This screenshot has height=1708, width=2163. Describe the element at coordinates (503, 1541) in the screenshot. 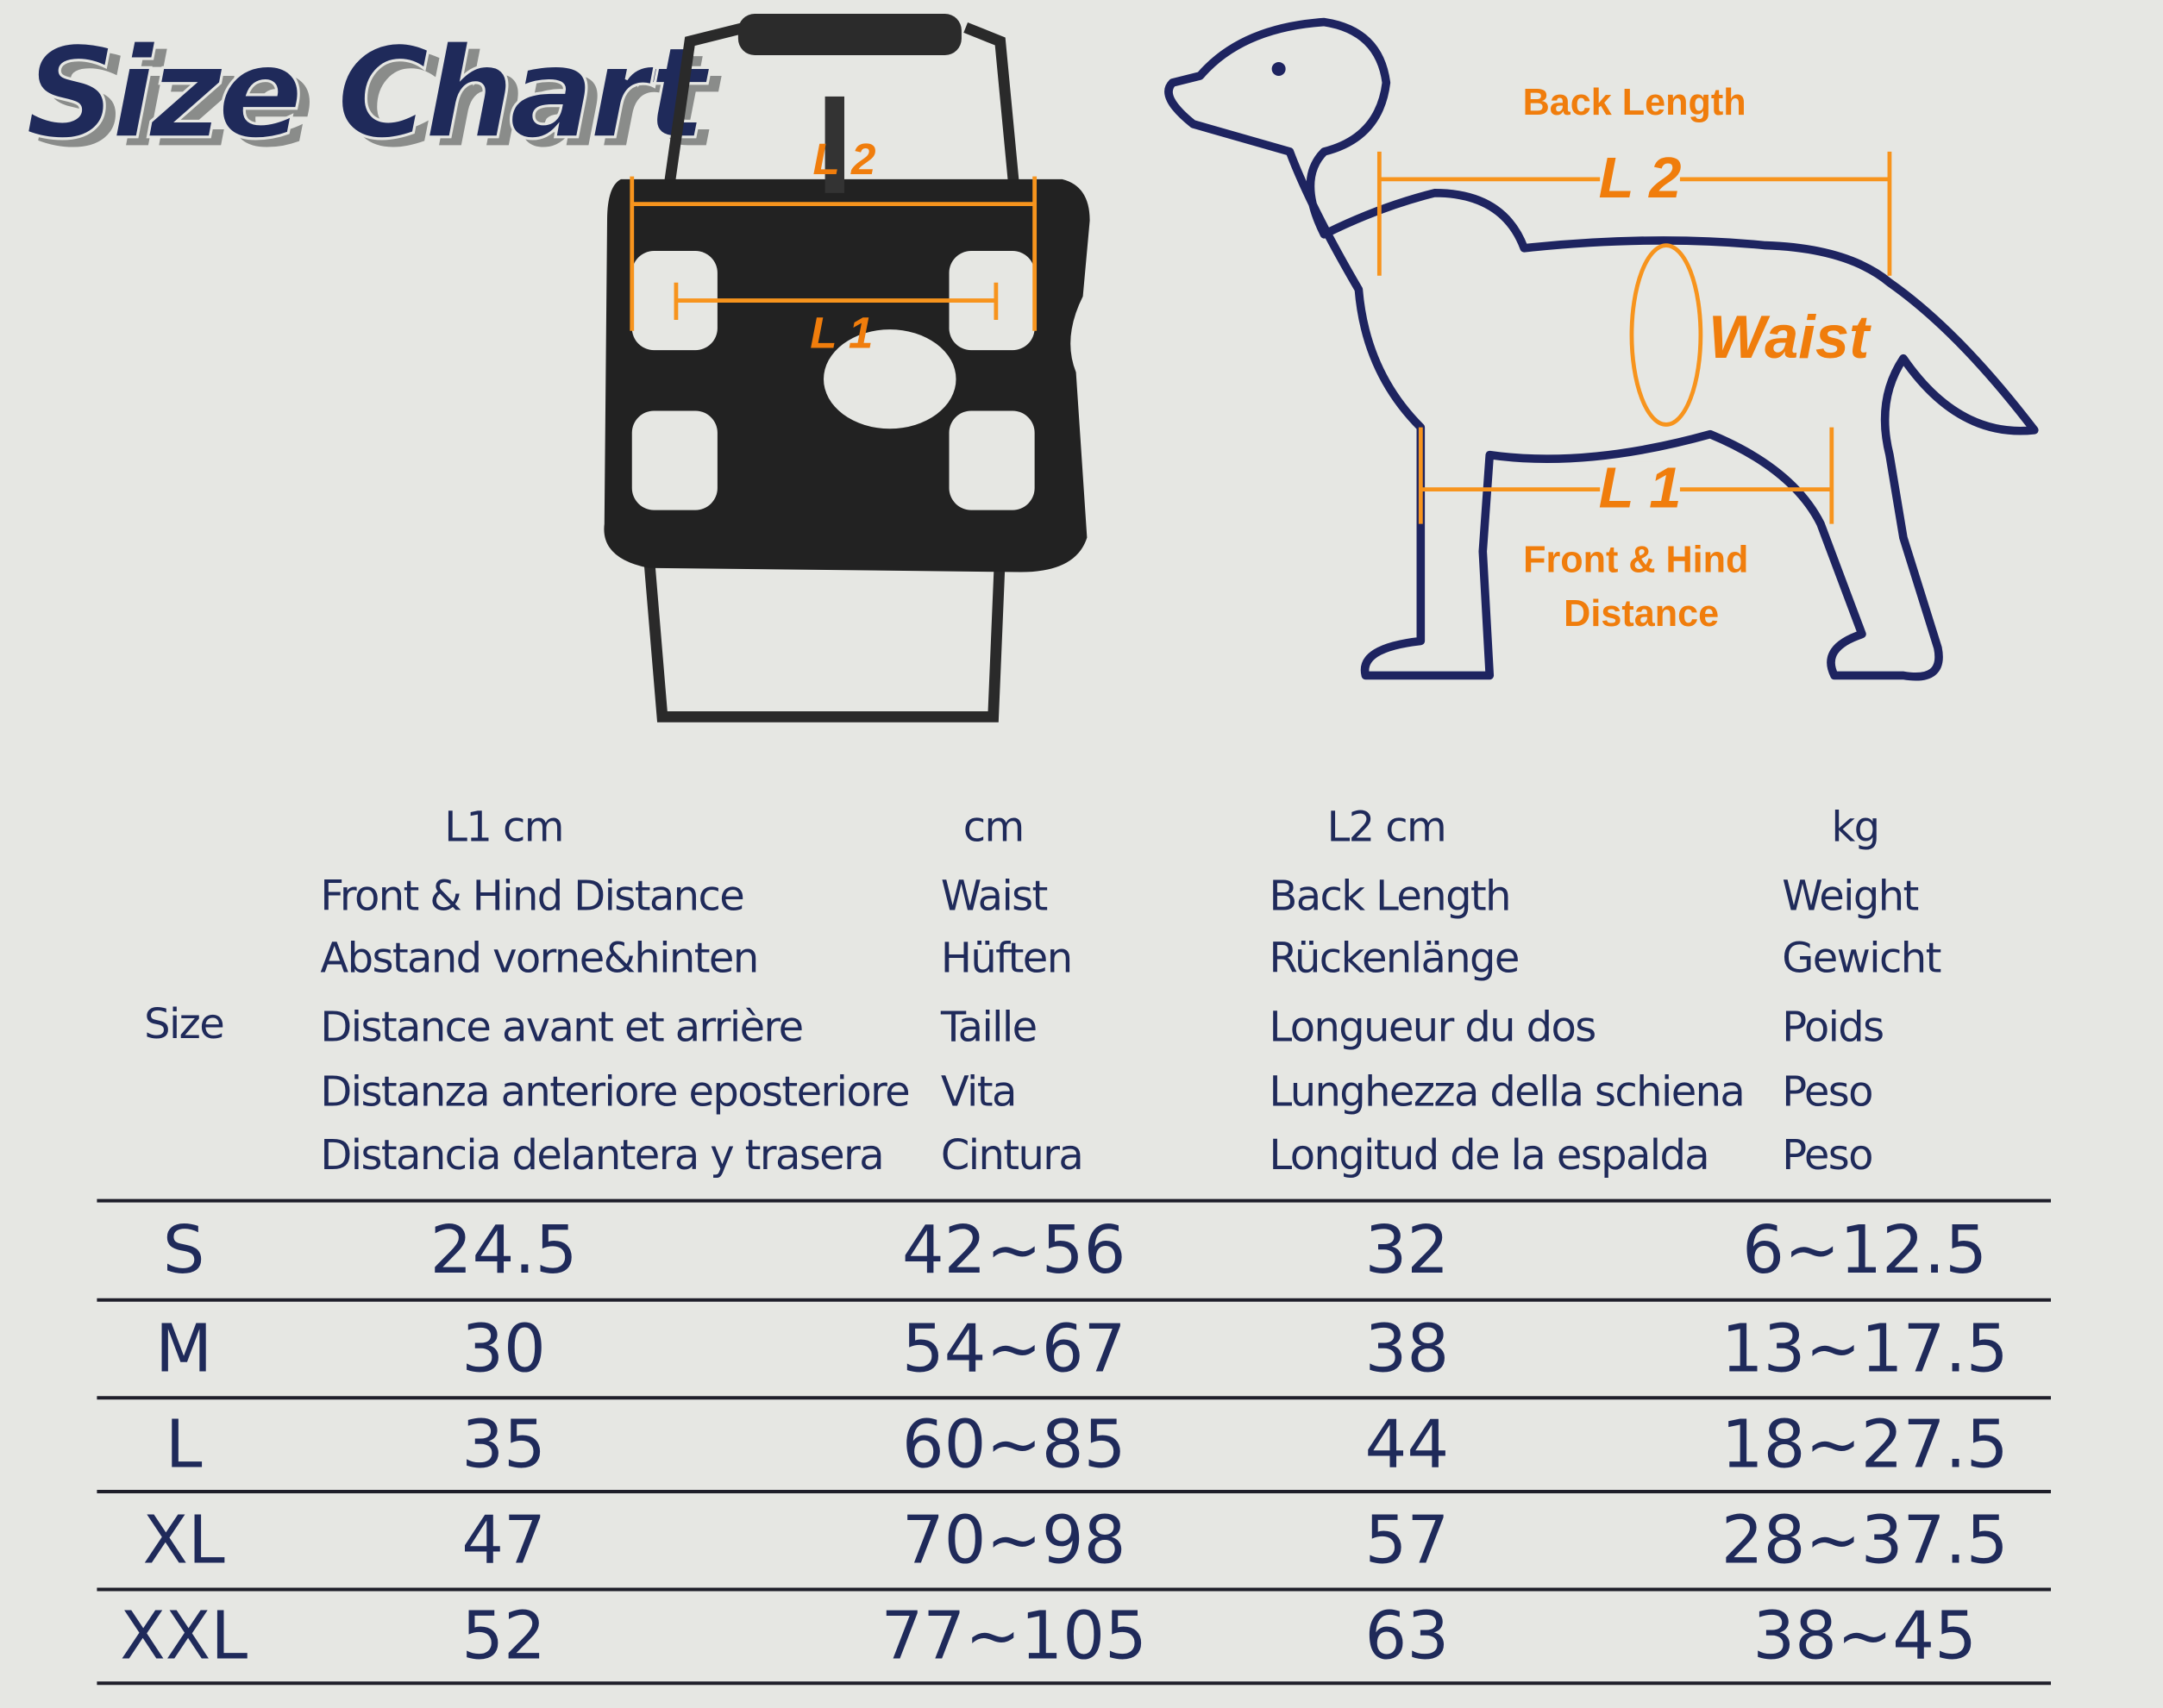

I see `table-cell: 47` at that location.